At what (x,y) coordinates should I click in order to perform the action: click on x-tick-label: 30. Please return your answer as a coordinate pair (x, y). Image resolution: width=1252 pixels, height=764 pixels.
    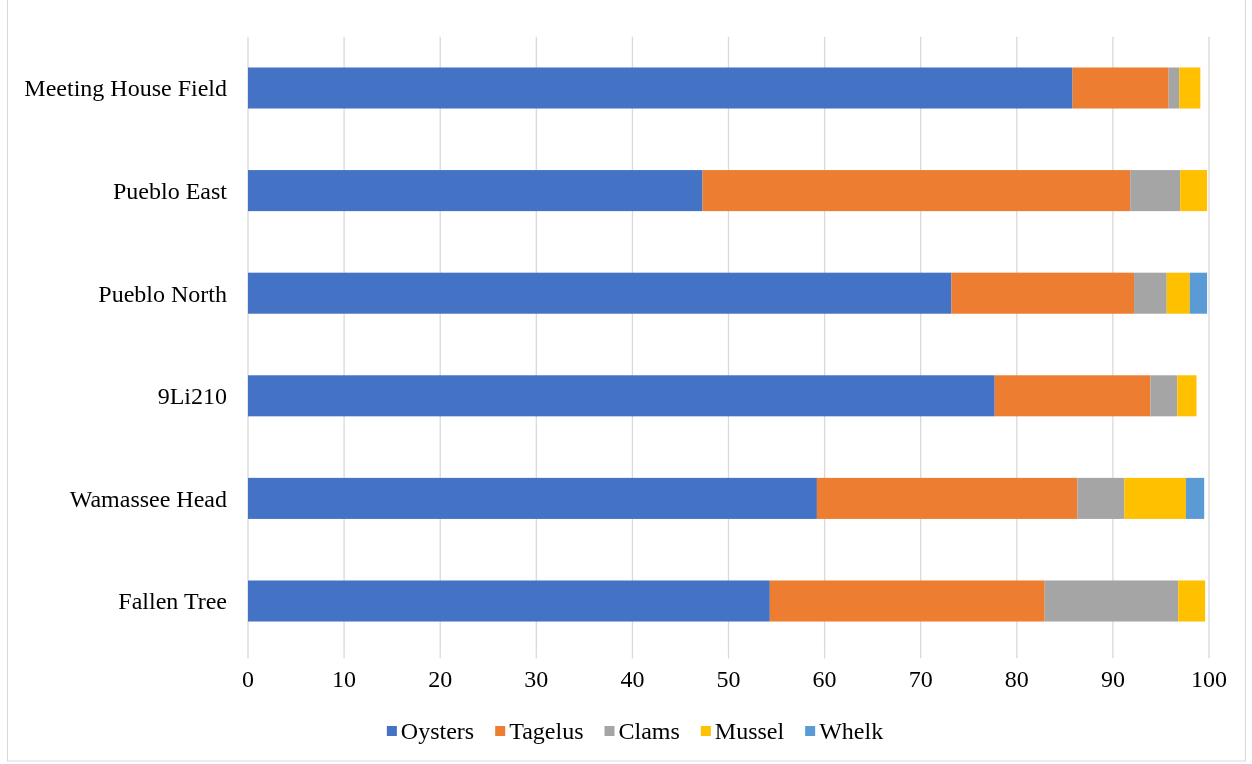
    Looking at the image, I should click on (536, 679).